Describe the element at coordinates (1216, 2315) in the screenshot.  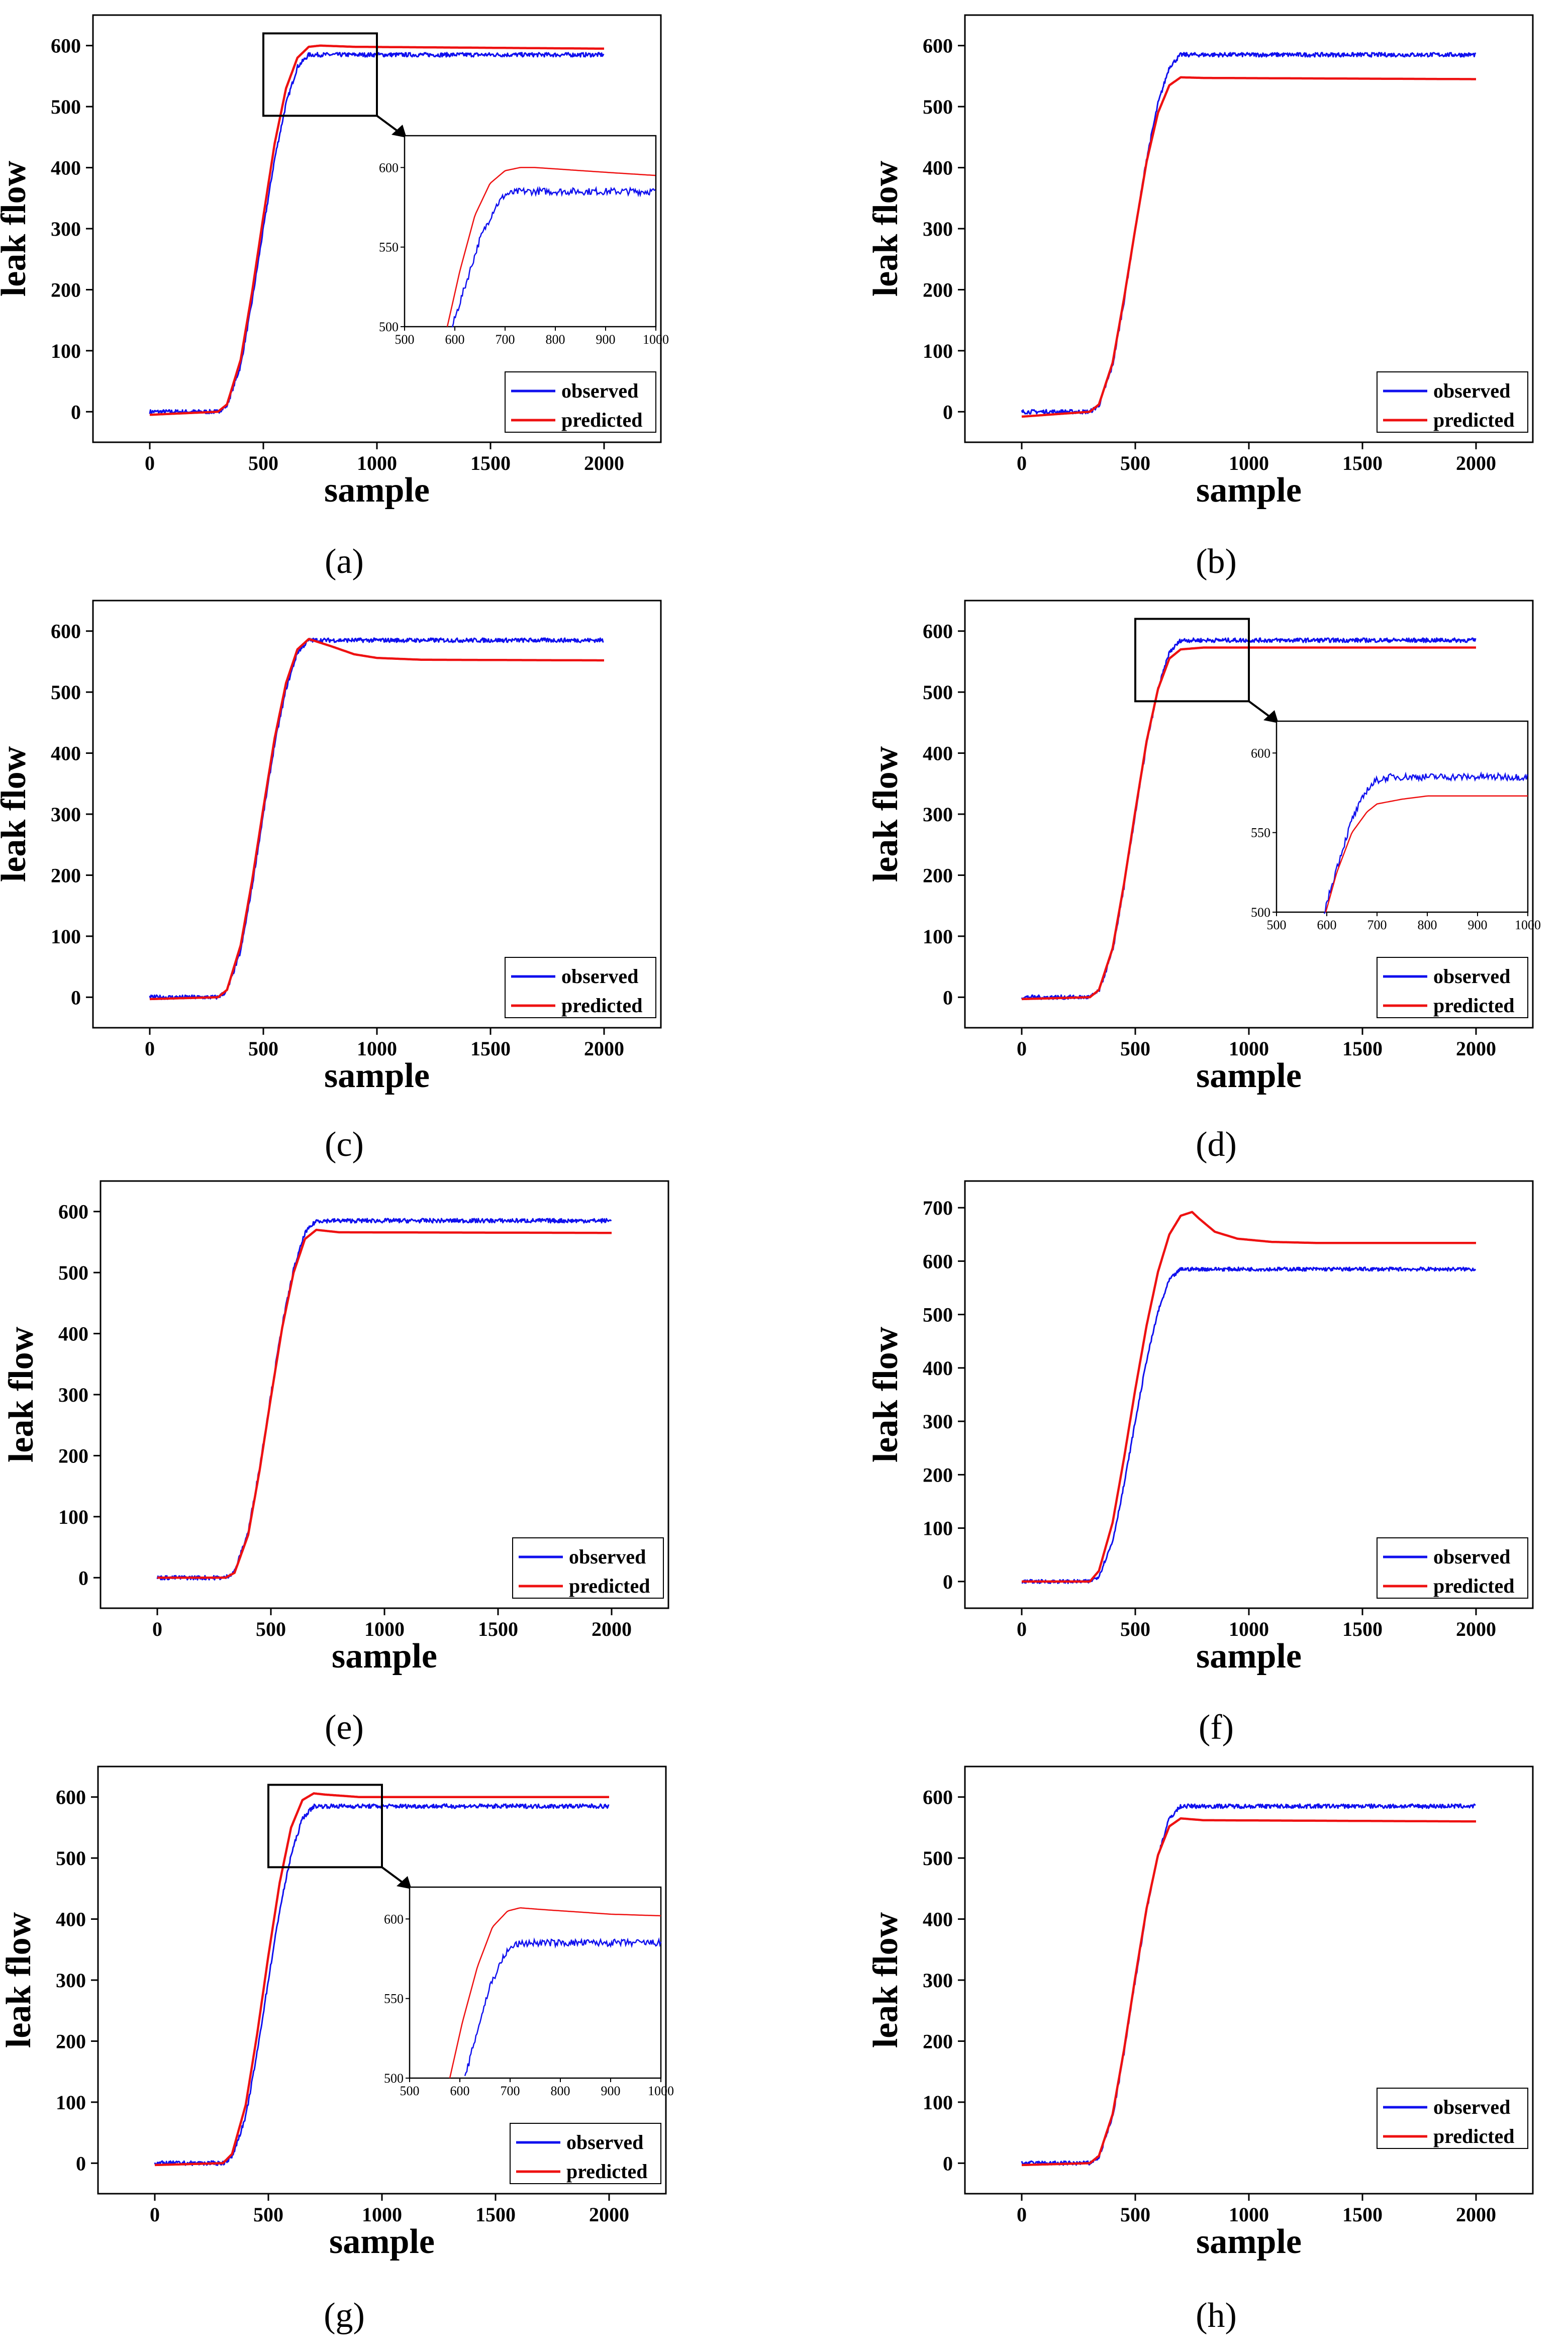
I see `panel-caption: (h)` at that location.